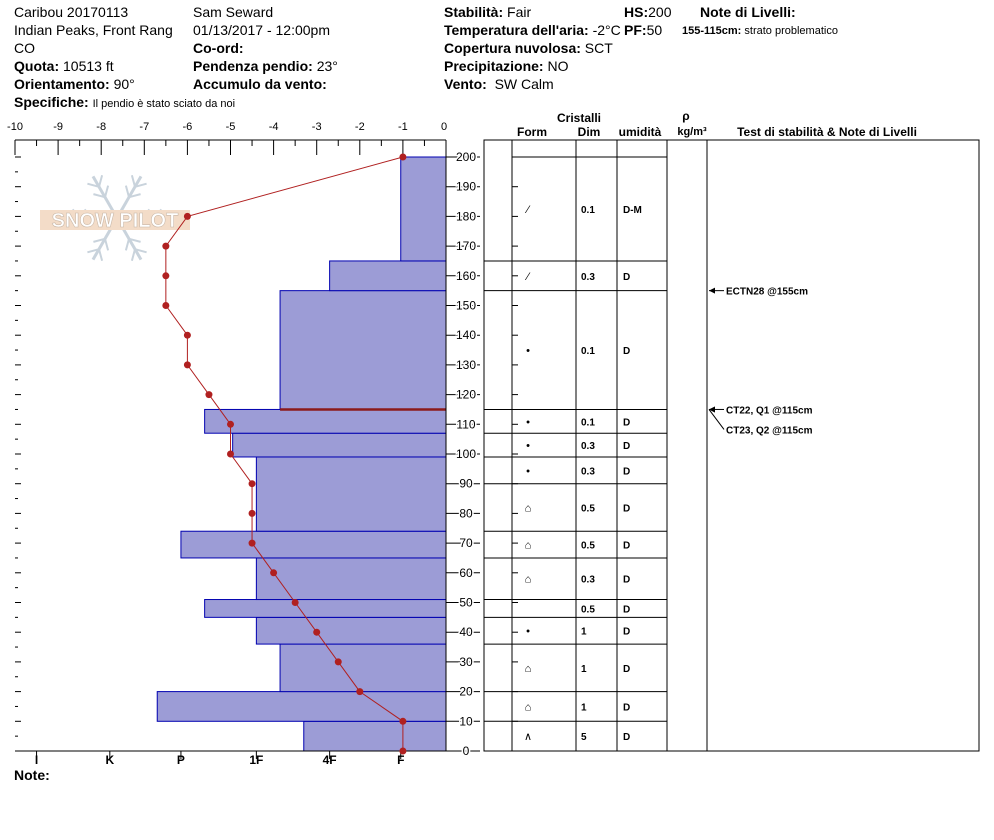  What do you see at coordinates (71, 12) in the screenshot?
I see `site-name: Caribou 20170113` at bounding box center [71, 12].